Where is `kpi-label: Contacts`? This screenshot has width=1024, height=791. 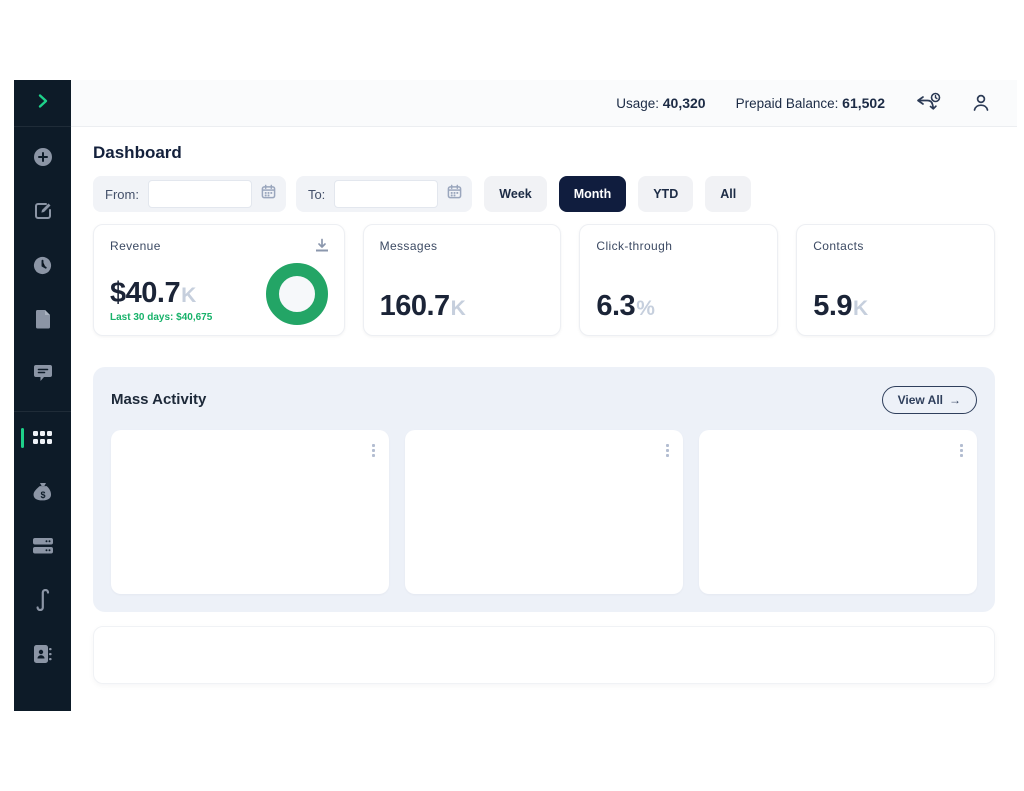 kpi-label: Contacts is located at coordinates (838, 246).